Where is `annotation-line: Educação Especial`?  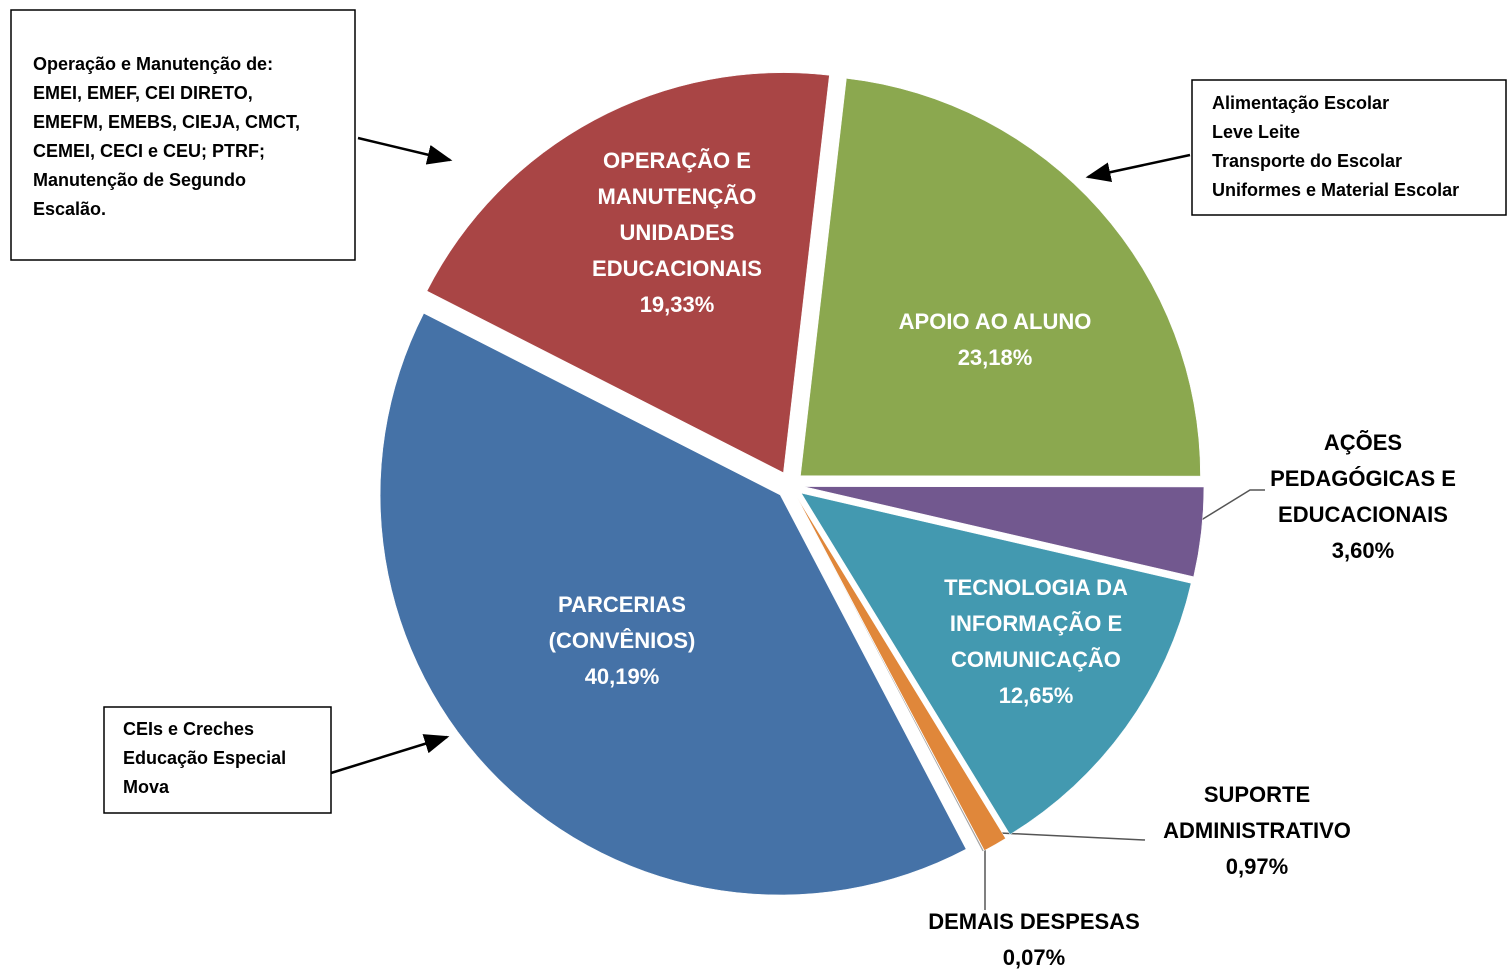
annotation-line: Educação Especial is located at coordinates (204, 758).